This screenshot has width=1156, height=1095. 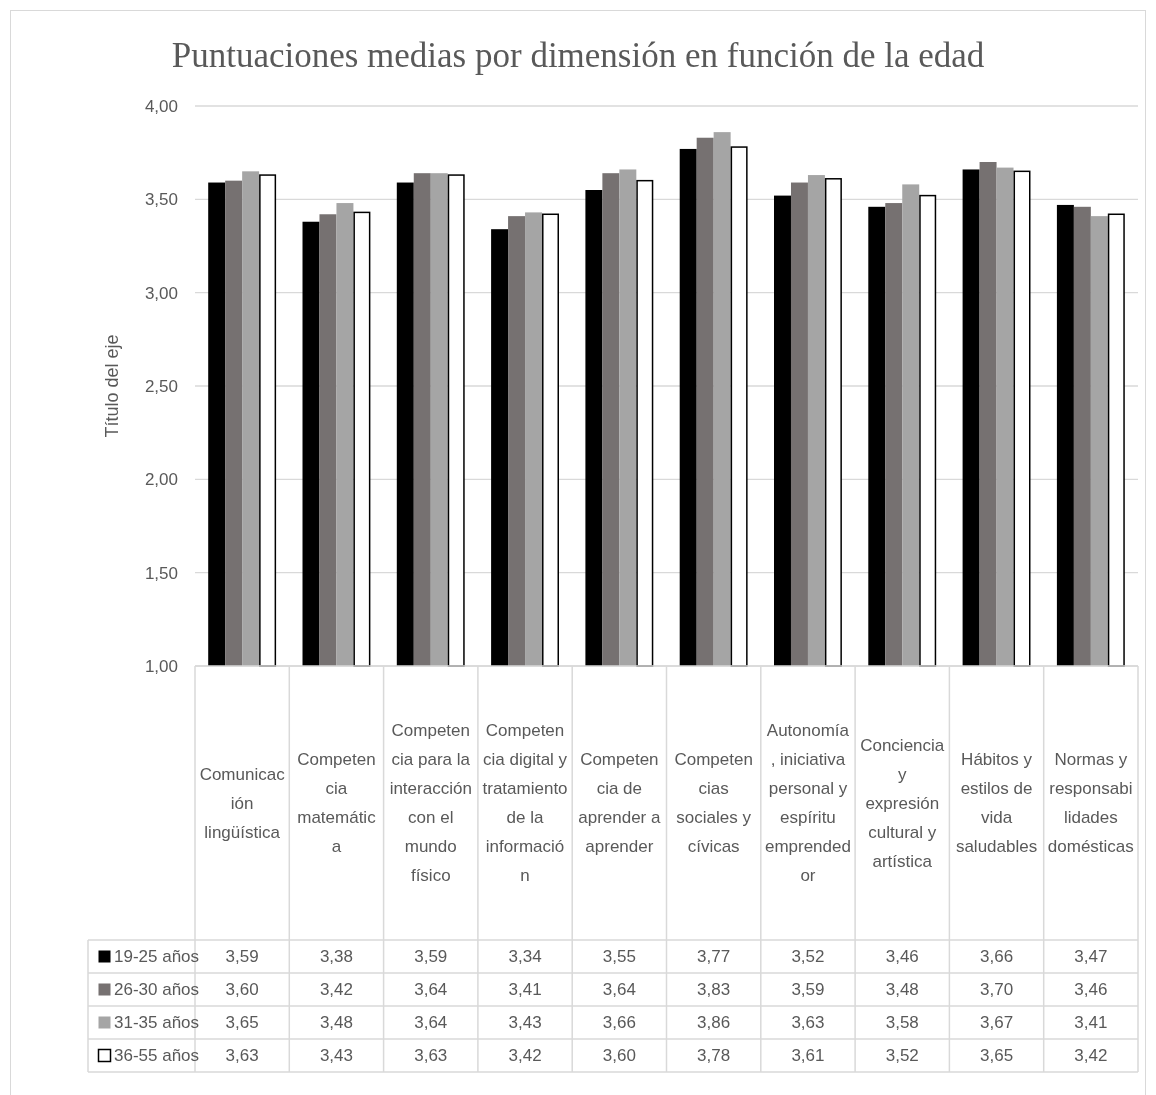 What do you see at coordinates (619, 957) in the screenshot?
I see `data-label: 3,55` at bounding box center [619, 957].